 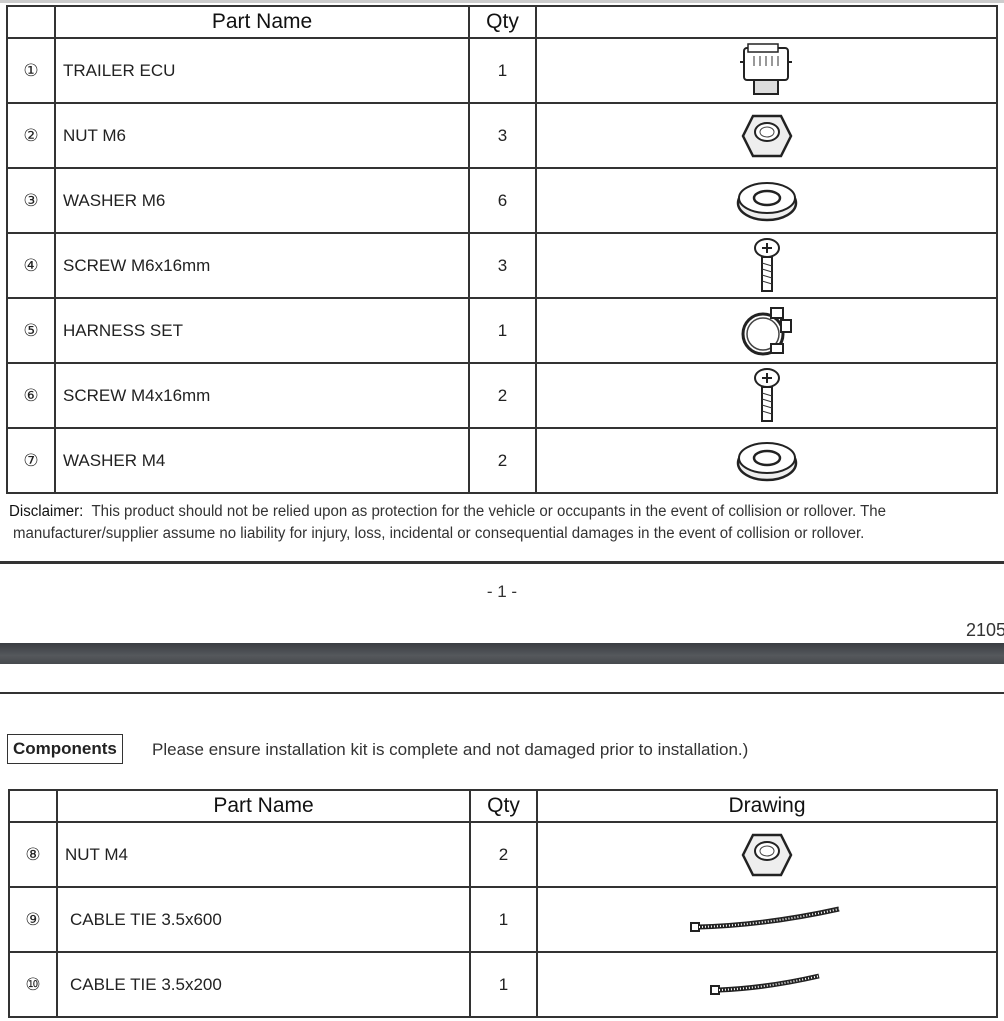 What do you see at coordinates (766, 70) in the screenshot?
I see `ecu-icon` at bounding box center [766, 70].